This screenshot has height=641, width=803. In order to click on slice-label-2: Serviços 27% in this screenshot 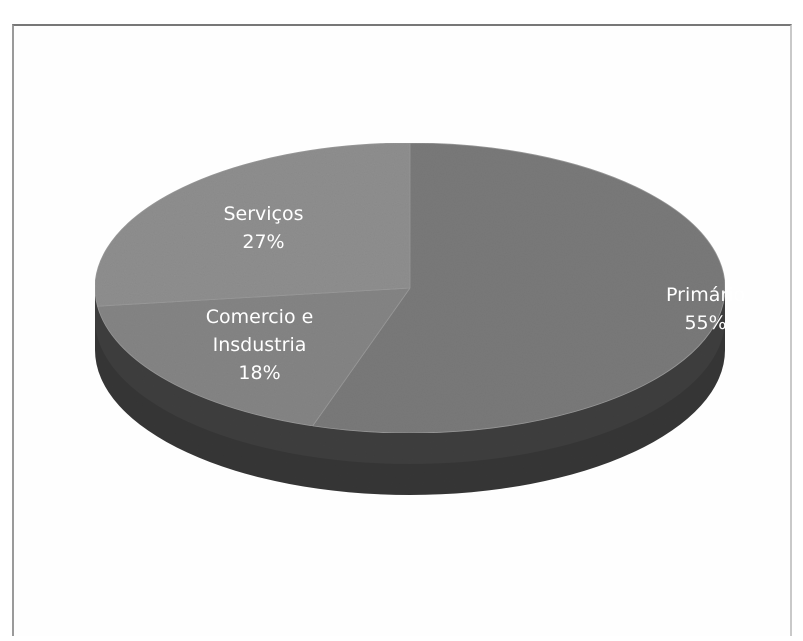, I will do `click(263, 228)`.